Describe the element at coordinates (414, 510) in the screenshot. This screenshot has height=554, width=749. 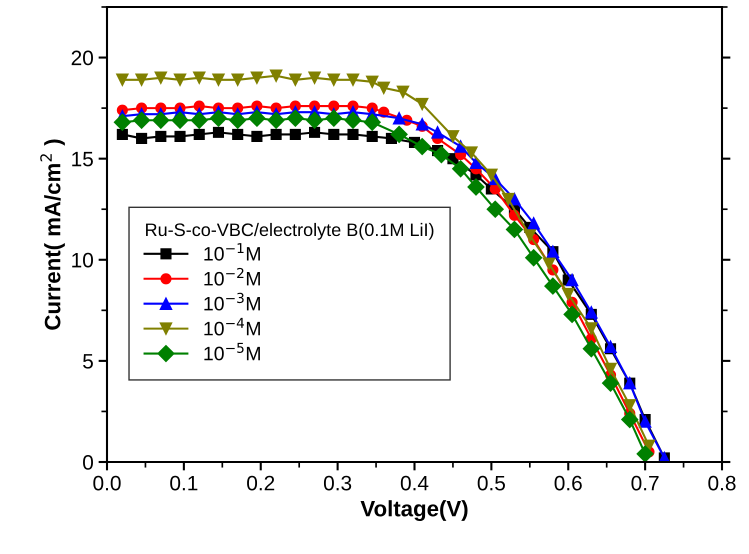
I see `x-axis-title: Voltage(V)` at that location.